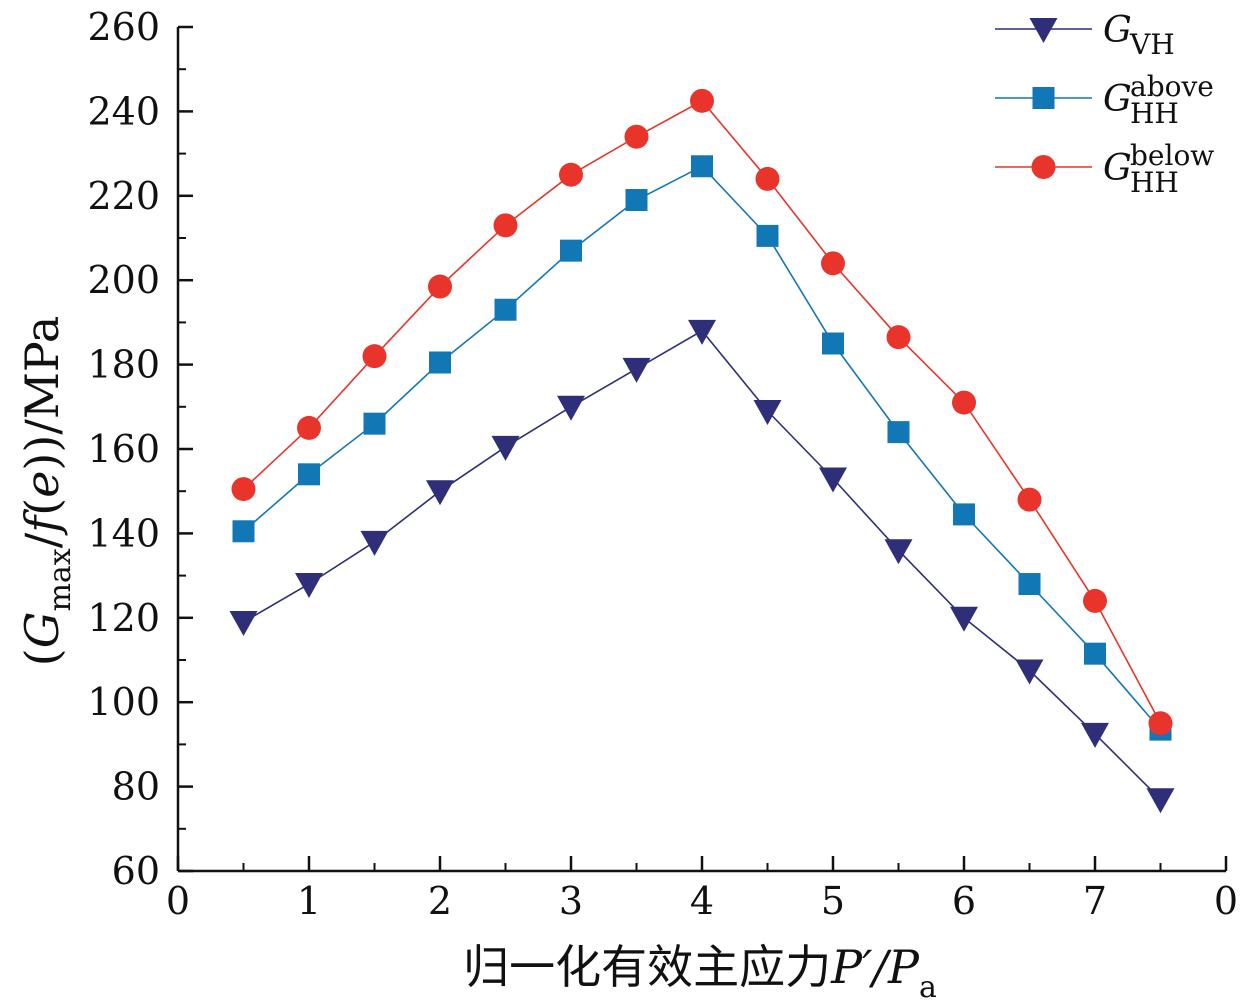  Describe the element at coordinates (46, 491) in the screenshot. I see `y-axis-title: (Gmax/f(e))/MPa` at that location.